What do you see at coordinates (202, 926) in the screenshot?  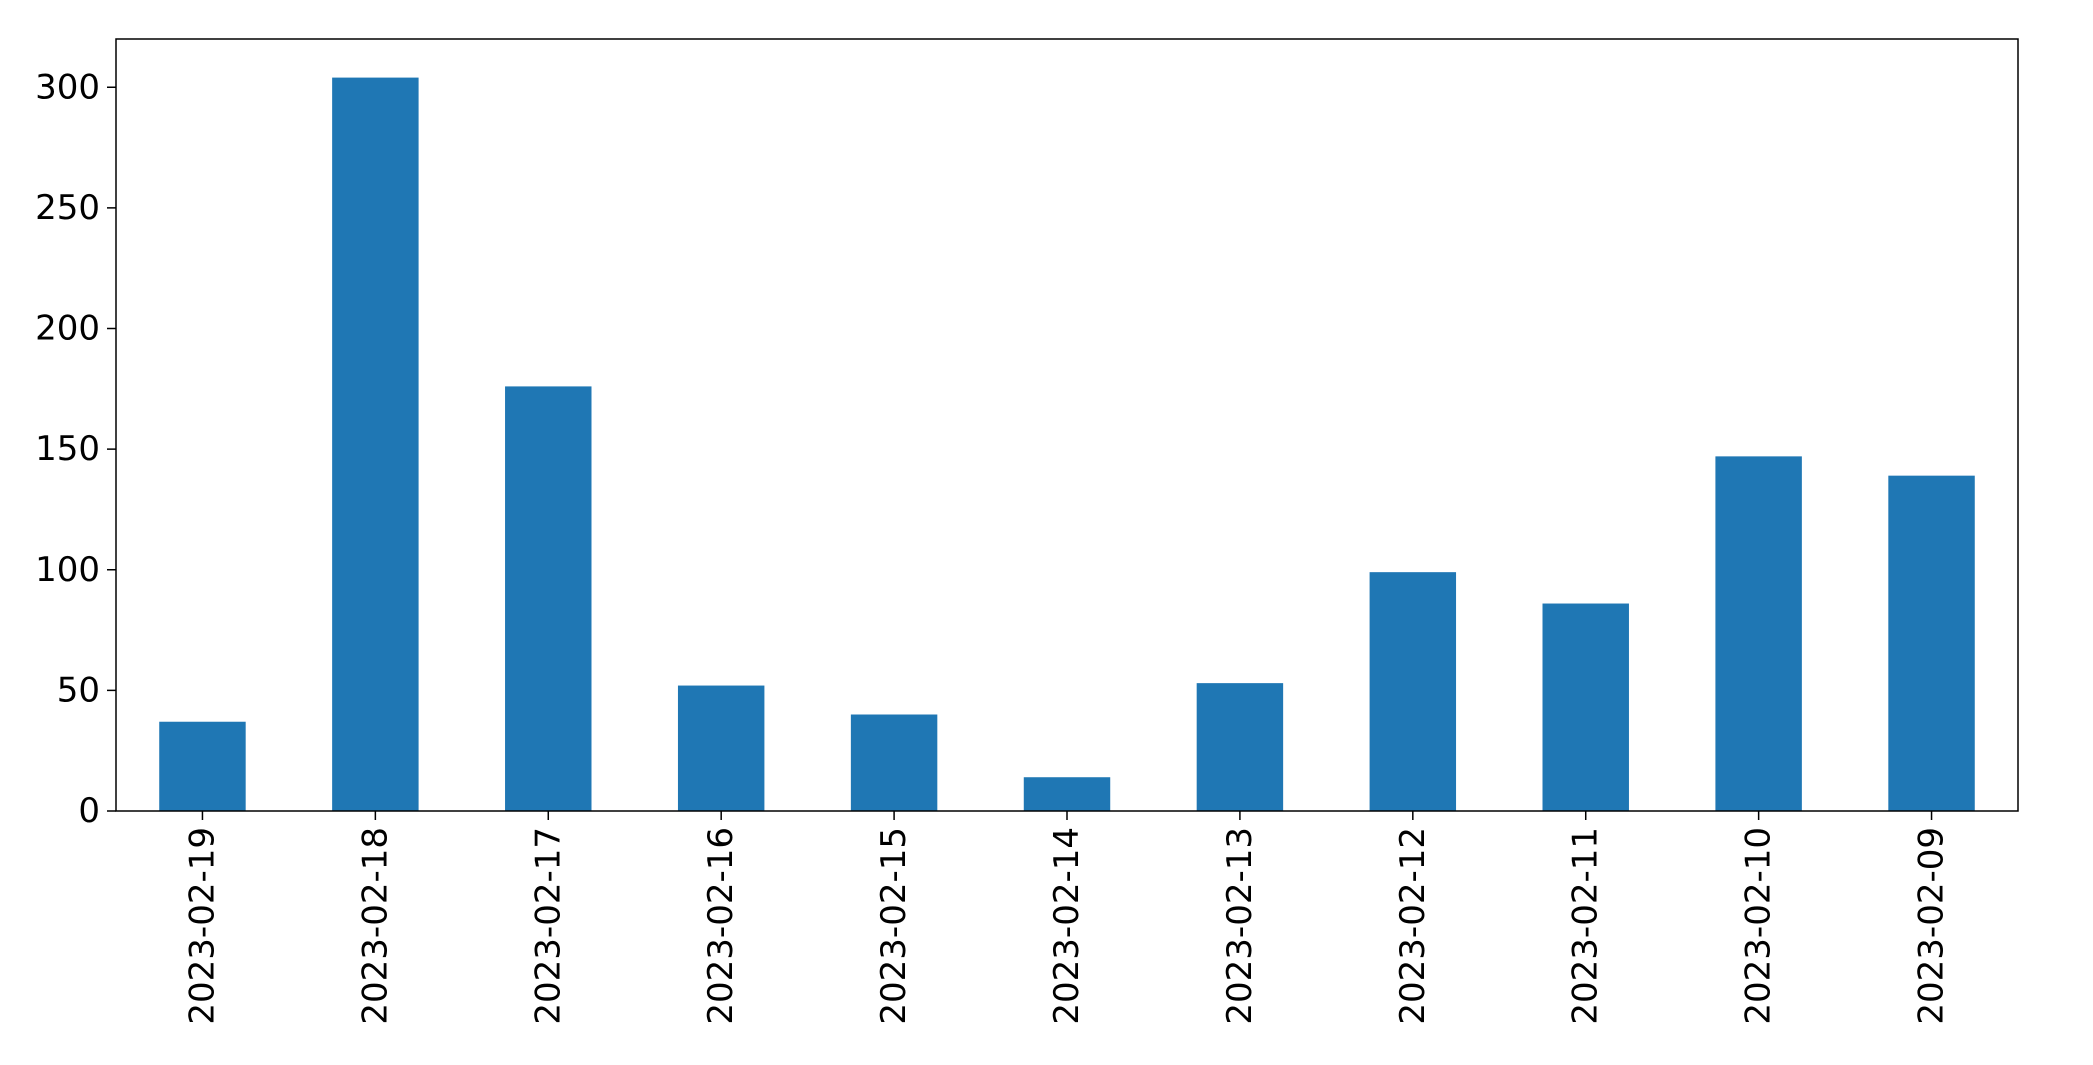 I see `x-tick-label: 2023-02-19` at bounding box center [202, 926].